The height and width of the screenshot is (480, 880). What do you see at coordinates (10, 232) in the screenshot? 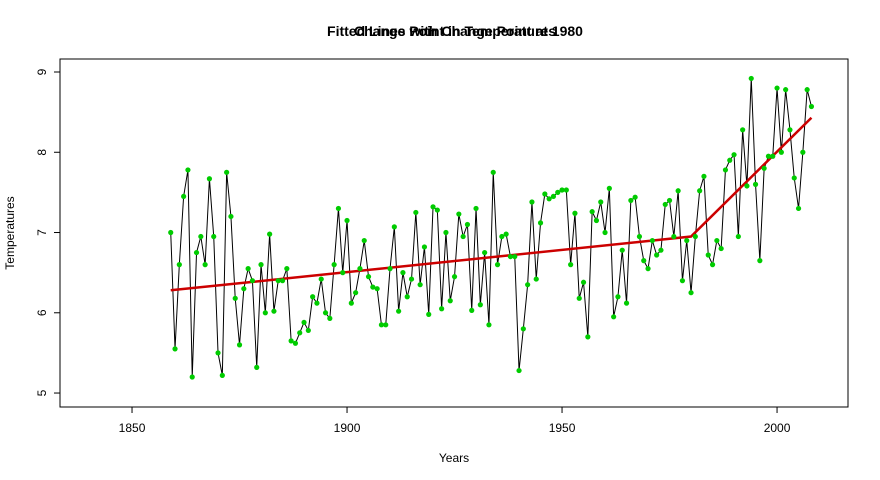
I see `y-axis-label: Temperatures` at bounding box center [10, 232].